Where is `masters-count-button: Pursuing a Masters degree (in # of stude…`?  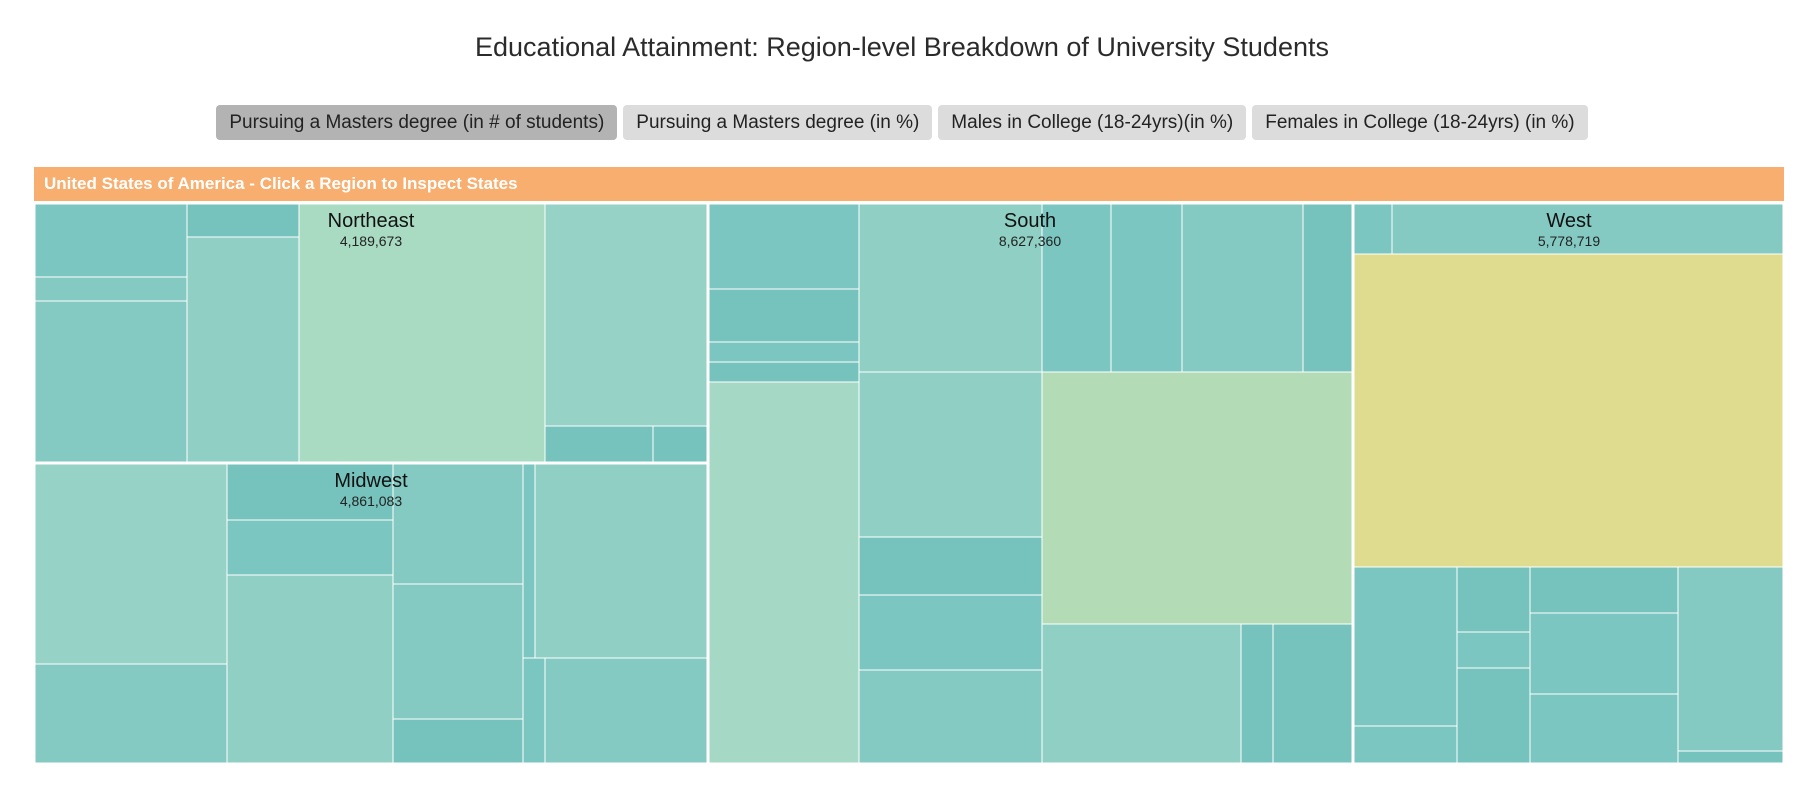 masters-count-button: Pursuing a Masters degree (in # of stude… is located at coordinates (417, 122).